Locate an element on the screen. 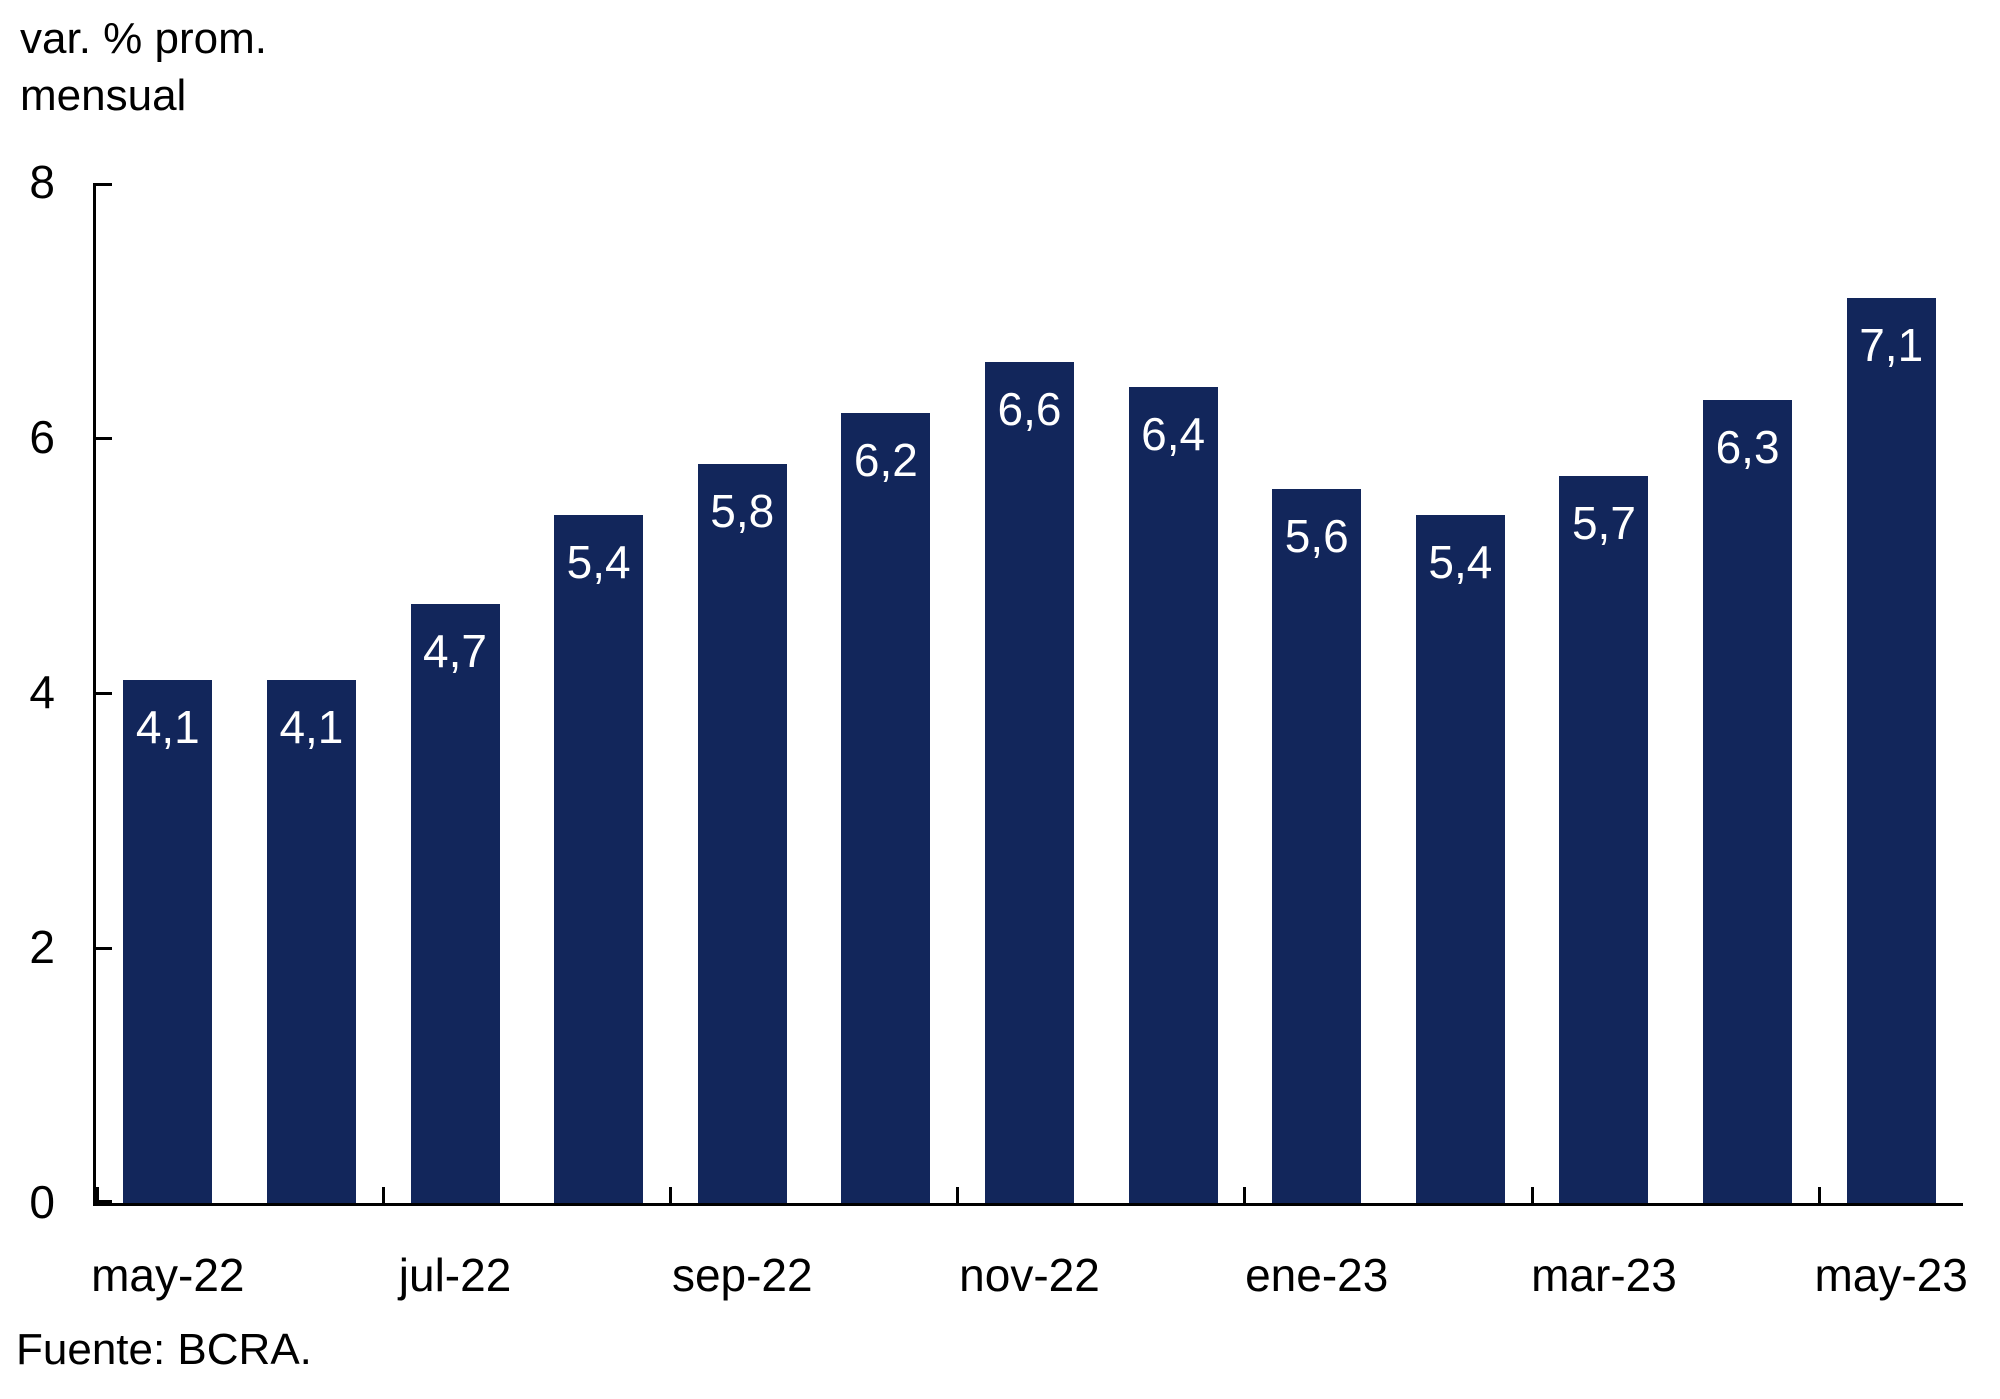 The image size is (2000, 1399). bar-value-label: 4,7 is located at coordinates (455, 650).